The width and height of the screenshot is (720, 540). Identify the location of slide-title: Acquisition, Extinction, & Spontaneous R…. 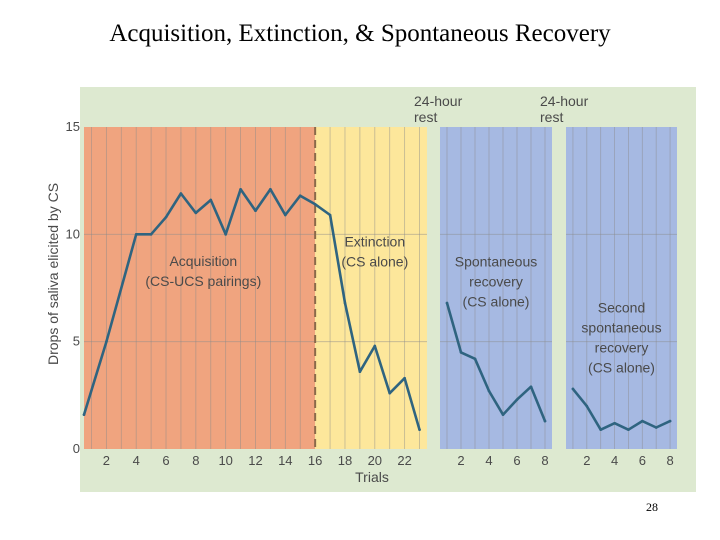
(360, 33).